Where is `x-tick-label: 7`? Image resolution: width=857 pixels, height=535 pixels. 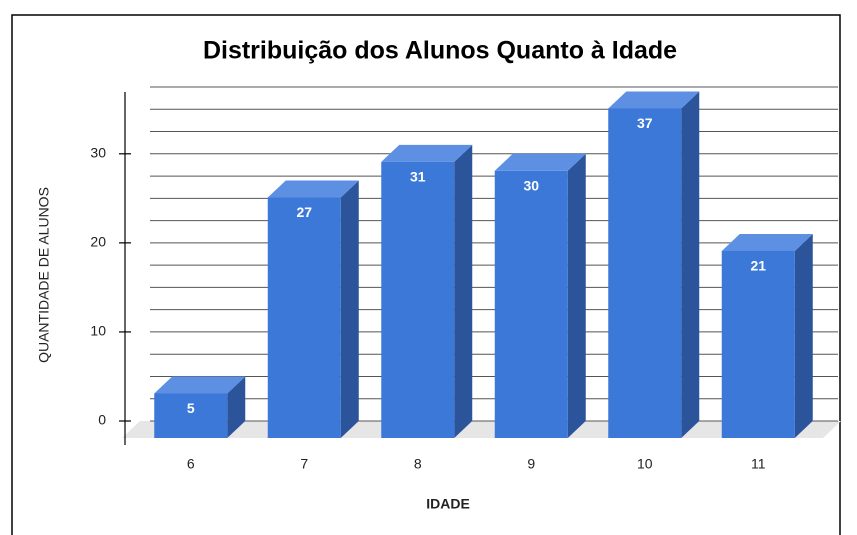 x-tick-label: 7 is located at coordinates (304, 464).